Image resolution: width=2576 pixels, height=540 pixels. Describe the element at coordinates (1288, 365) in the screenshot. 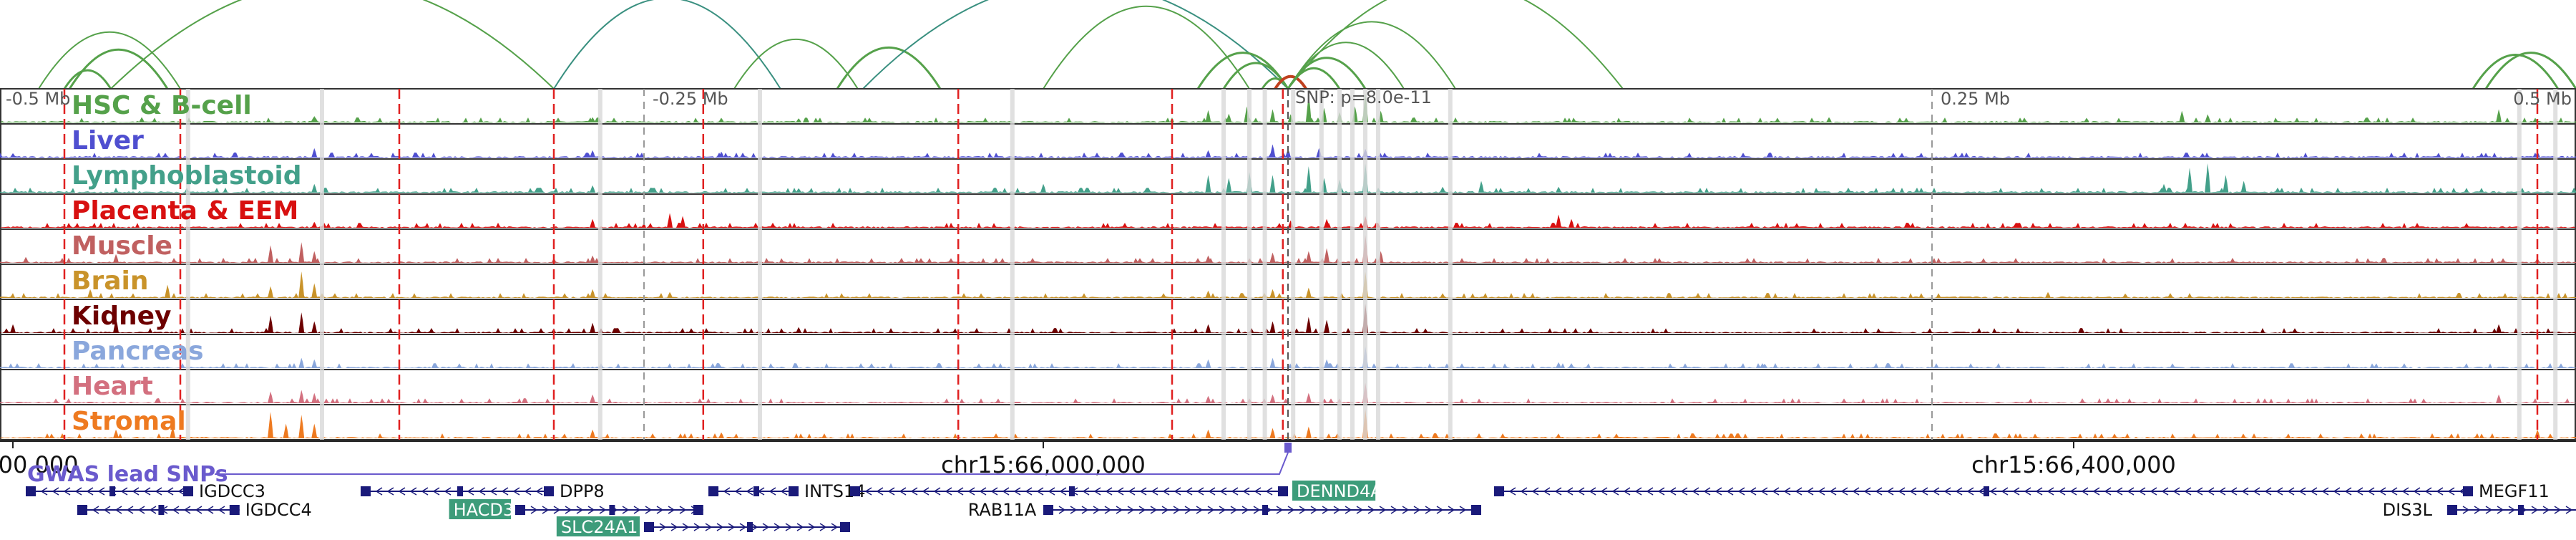

I see `signal-noise` at that location.